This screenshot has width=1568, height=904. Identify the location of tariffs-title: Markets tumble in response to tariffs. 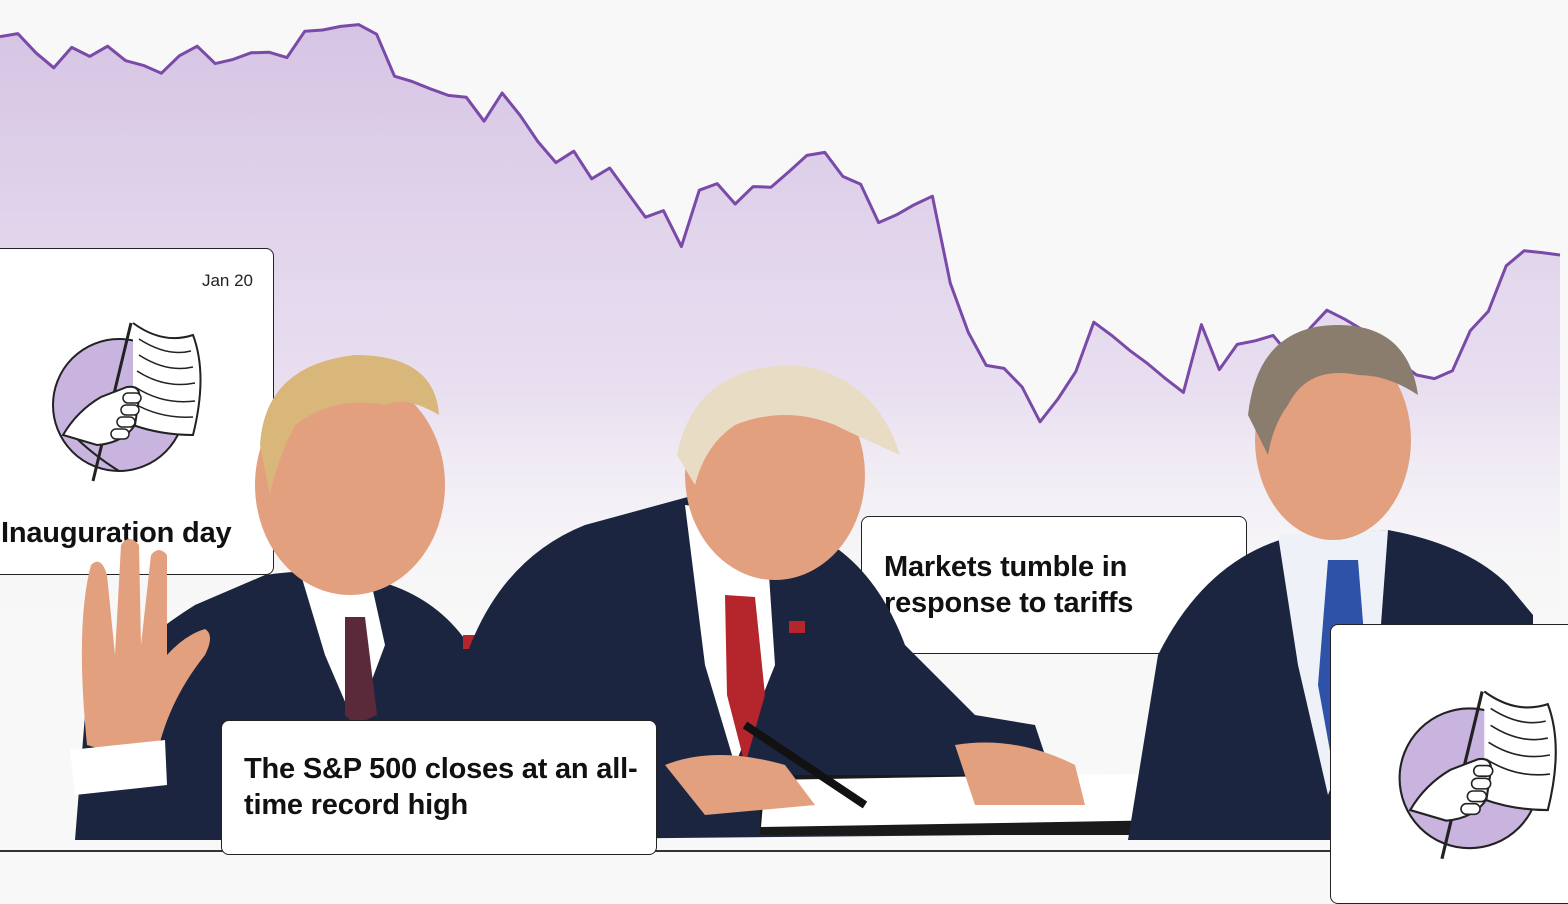
(1009, 585).